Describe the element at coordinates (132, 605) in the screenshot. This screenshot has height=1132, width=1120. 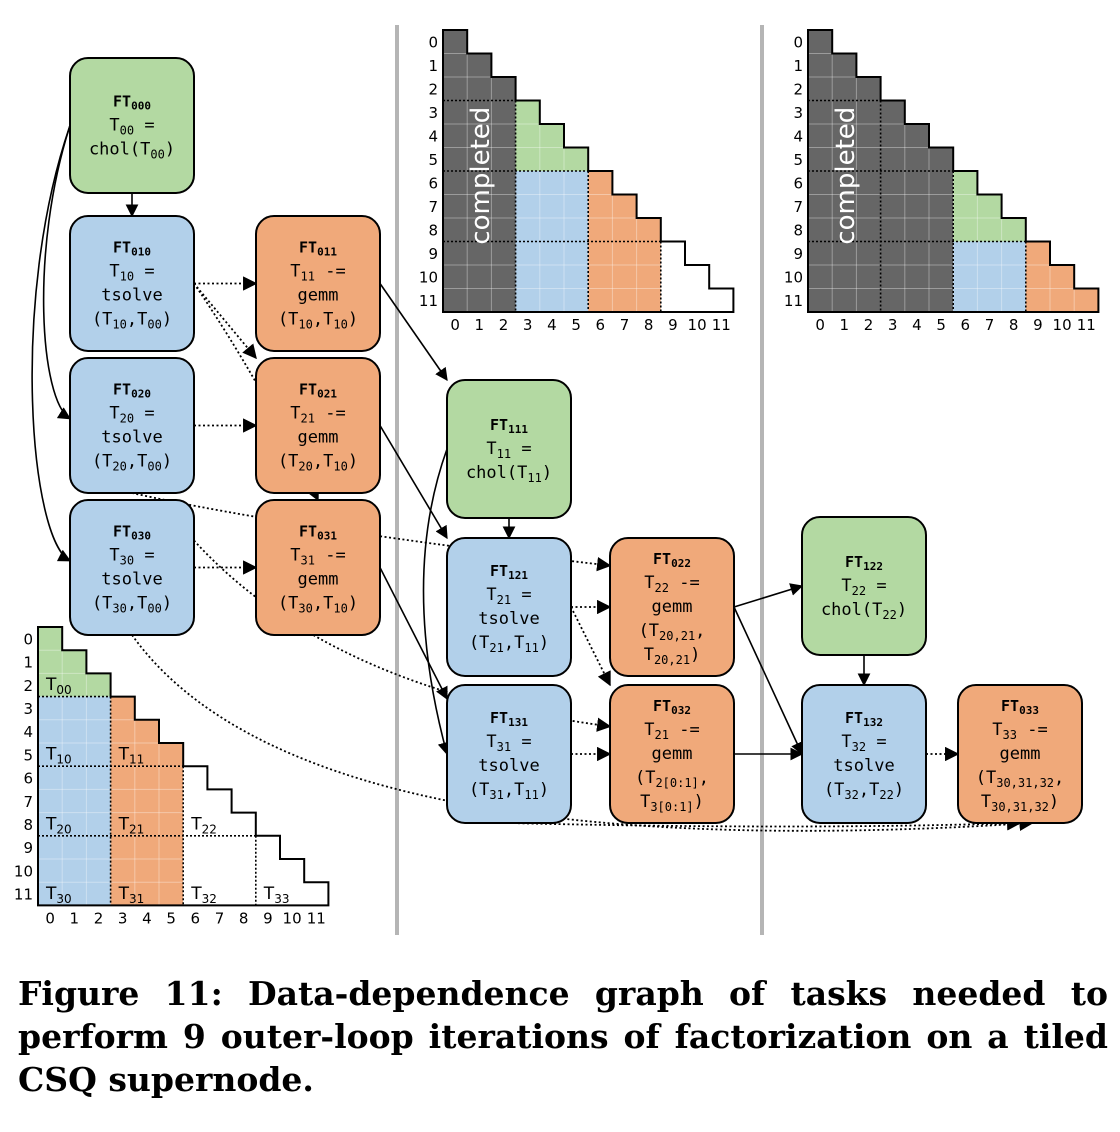
I see `task-node-line: (T30,T00)` at that location.